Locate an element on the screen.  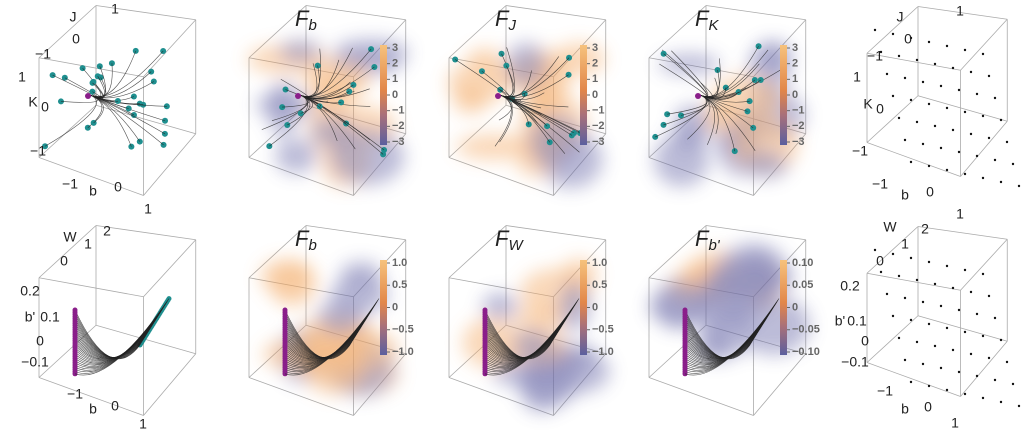
panel-title: FJ is located at coordinates (505, 20).